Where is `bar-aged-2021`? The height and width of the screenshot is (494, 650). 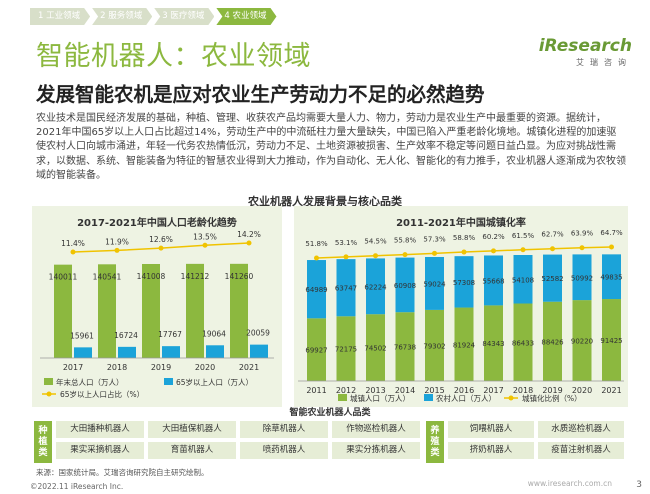
bar-aged-2021 is located at coordinates (259, 351).